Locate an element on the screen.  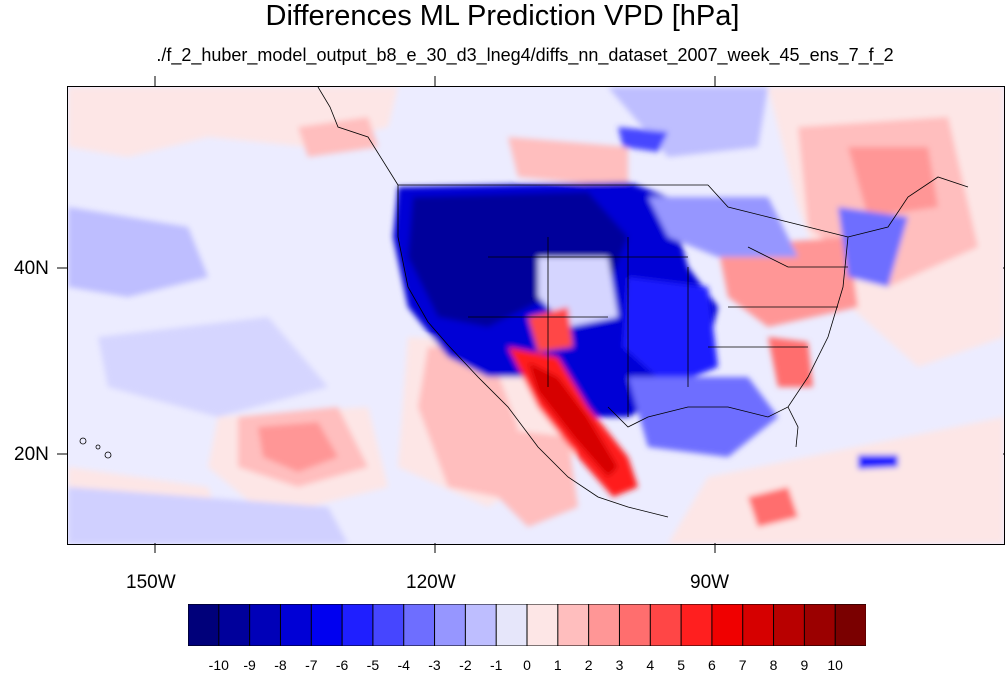
colorbar-tick-label: 10 is located at coordinates (835, 665).